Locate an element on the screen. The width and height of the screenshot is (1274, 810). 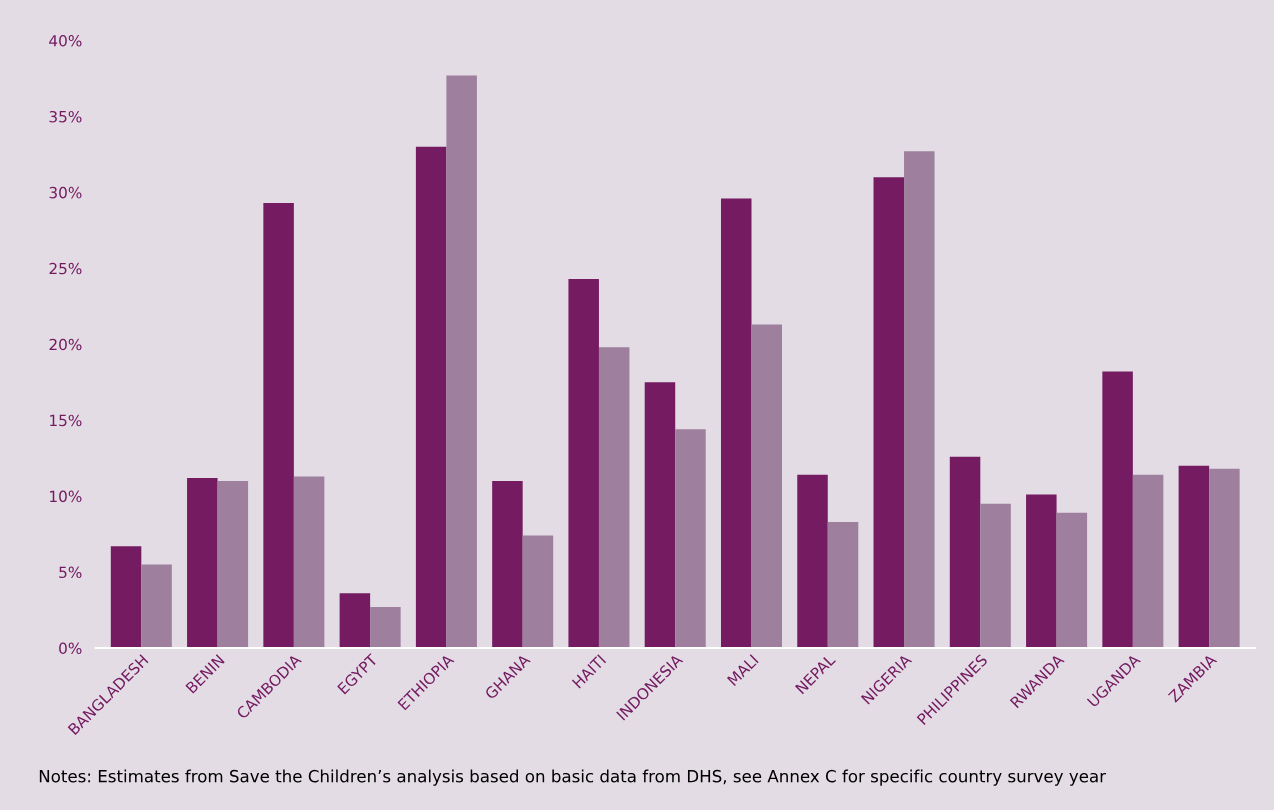
text: Notes: Estimates from Save the Children’s analysis based on basic data from DHS, see Annex C for specific country survey year is located at coordinates (573, 777).